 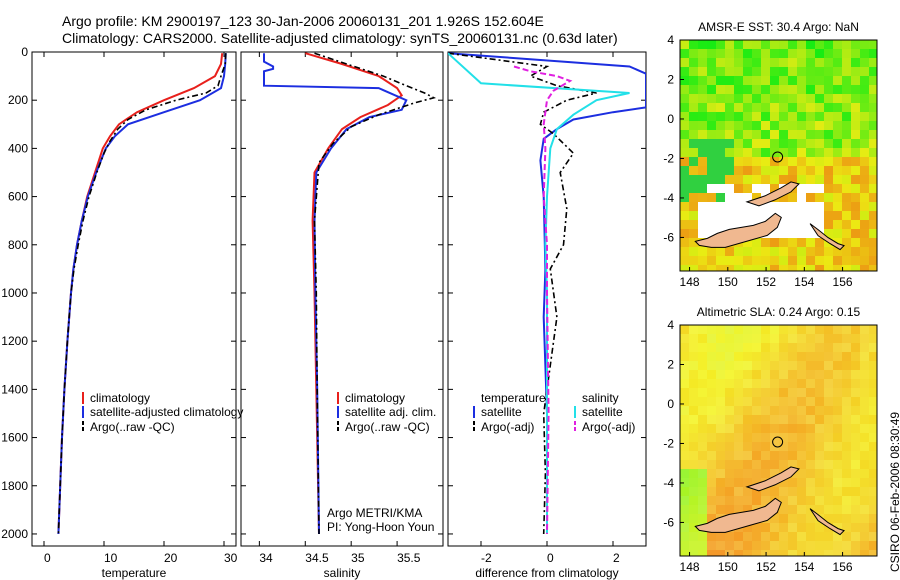 I want to click on x-tick-label: 20, so click(x=171, y=558).